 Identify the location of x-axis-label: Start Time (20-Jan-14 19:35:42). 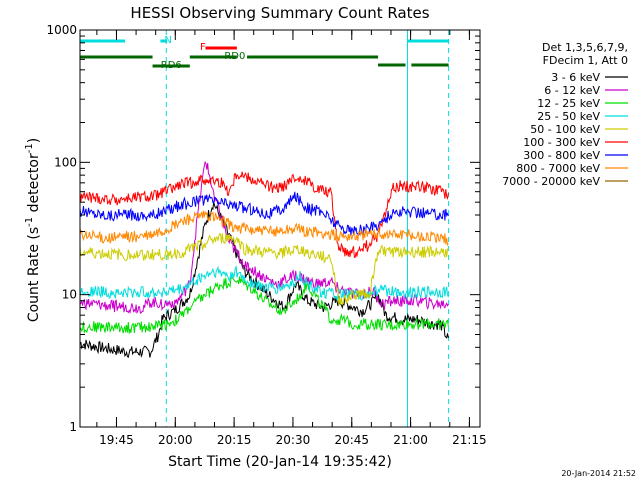
(280, 462).